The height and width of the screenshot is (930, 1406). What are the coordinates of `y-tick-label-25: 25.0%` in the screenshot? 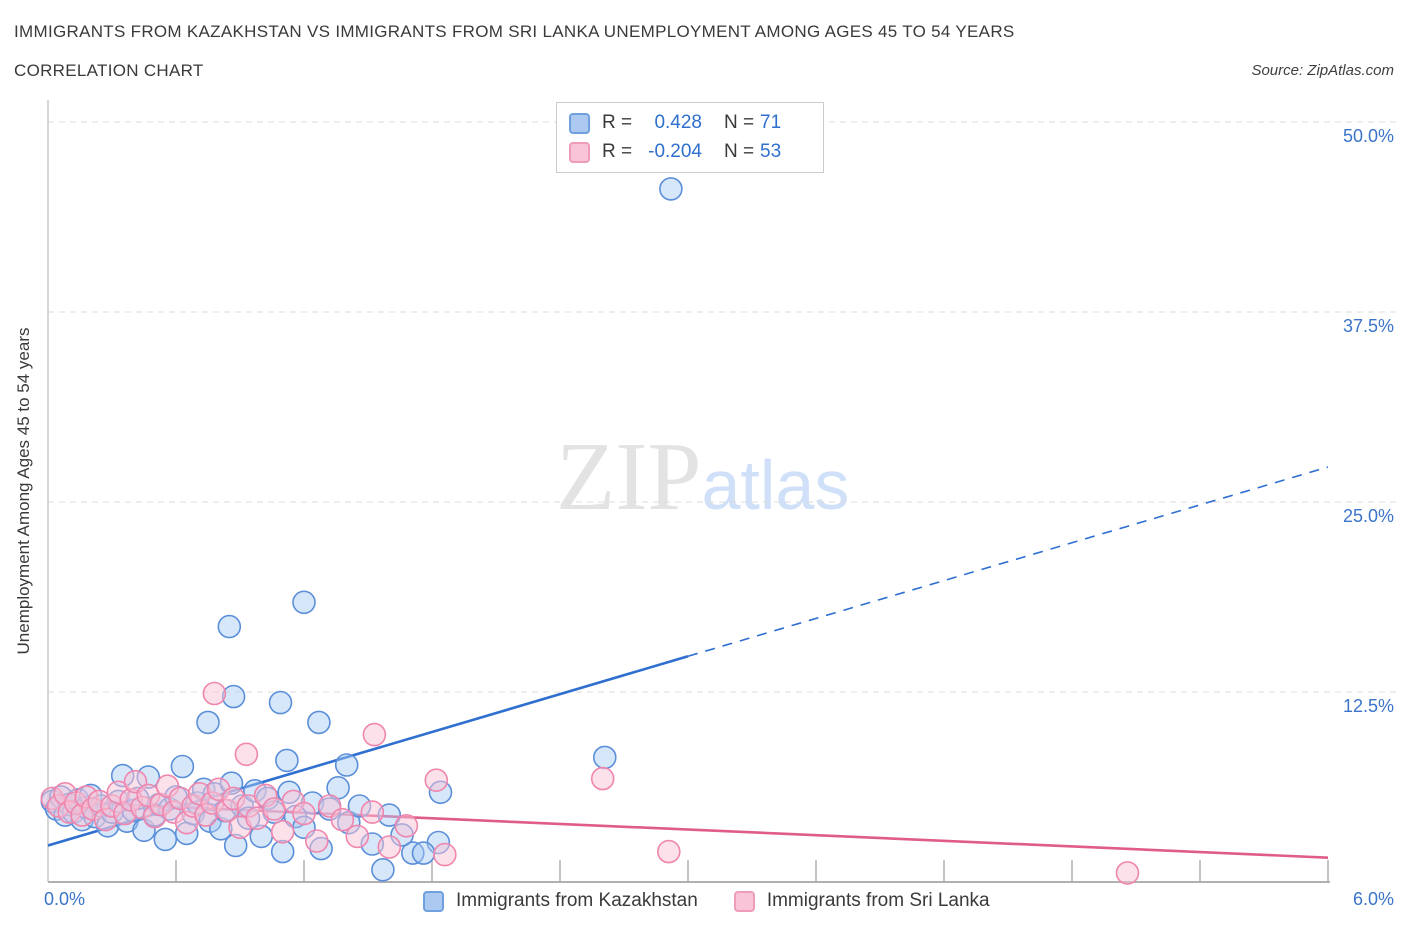 It's located at (1368, 516).